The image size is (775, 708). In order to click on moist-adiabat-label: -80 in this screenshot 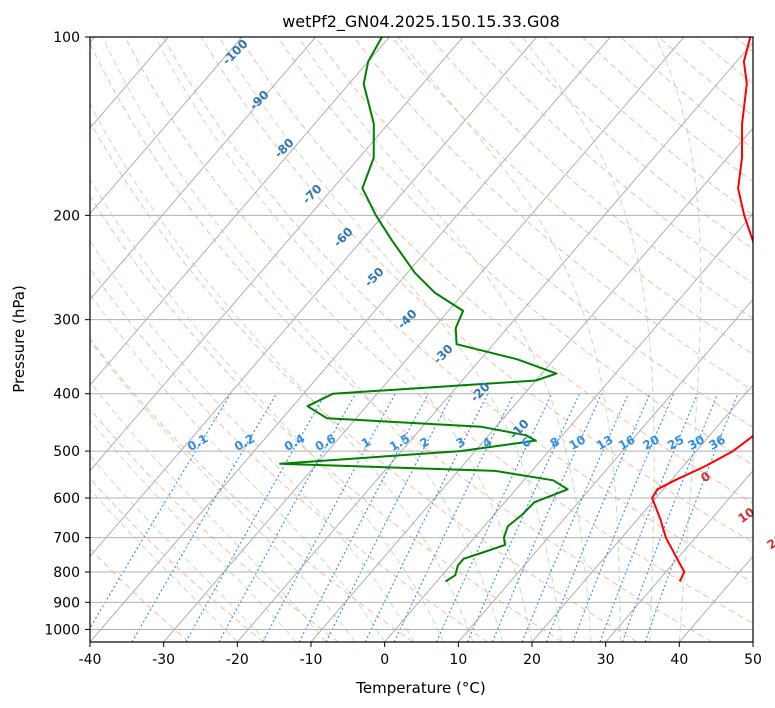, I will do `click(284, 148)`.